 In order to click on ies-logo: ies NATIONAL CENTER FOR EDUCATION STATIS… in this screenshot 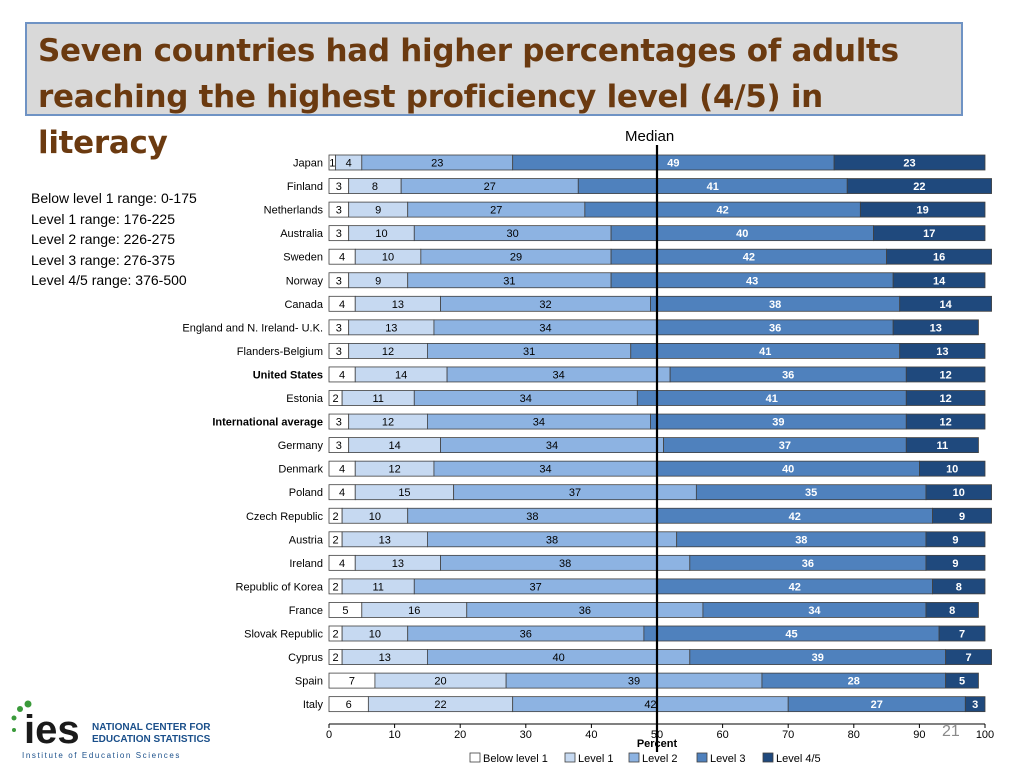, I will do `click(111, 730)`.